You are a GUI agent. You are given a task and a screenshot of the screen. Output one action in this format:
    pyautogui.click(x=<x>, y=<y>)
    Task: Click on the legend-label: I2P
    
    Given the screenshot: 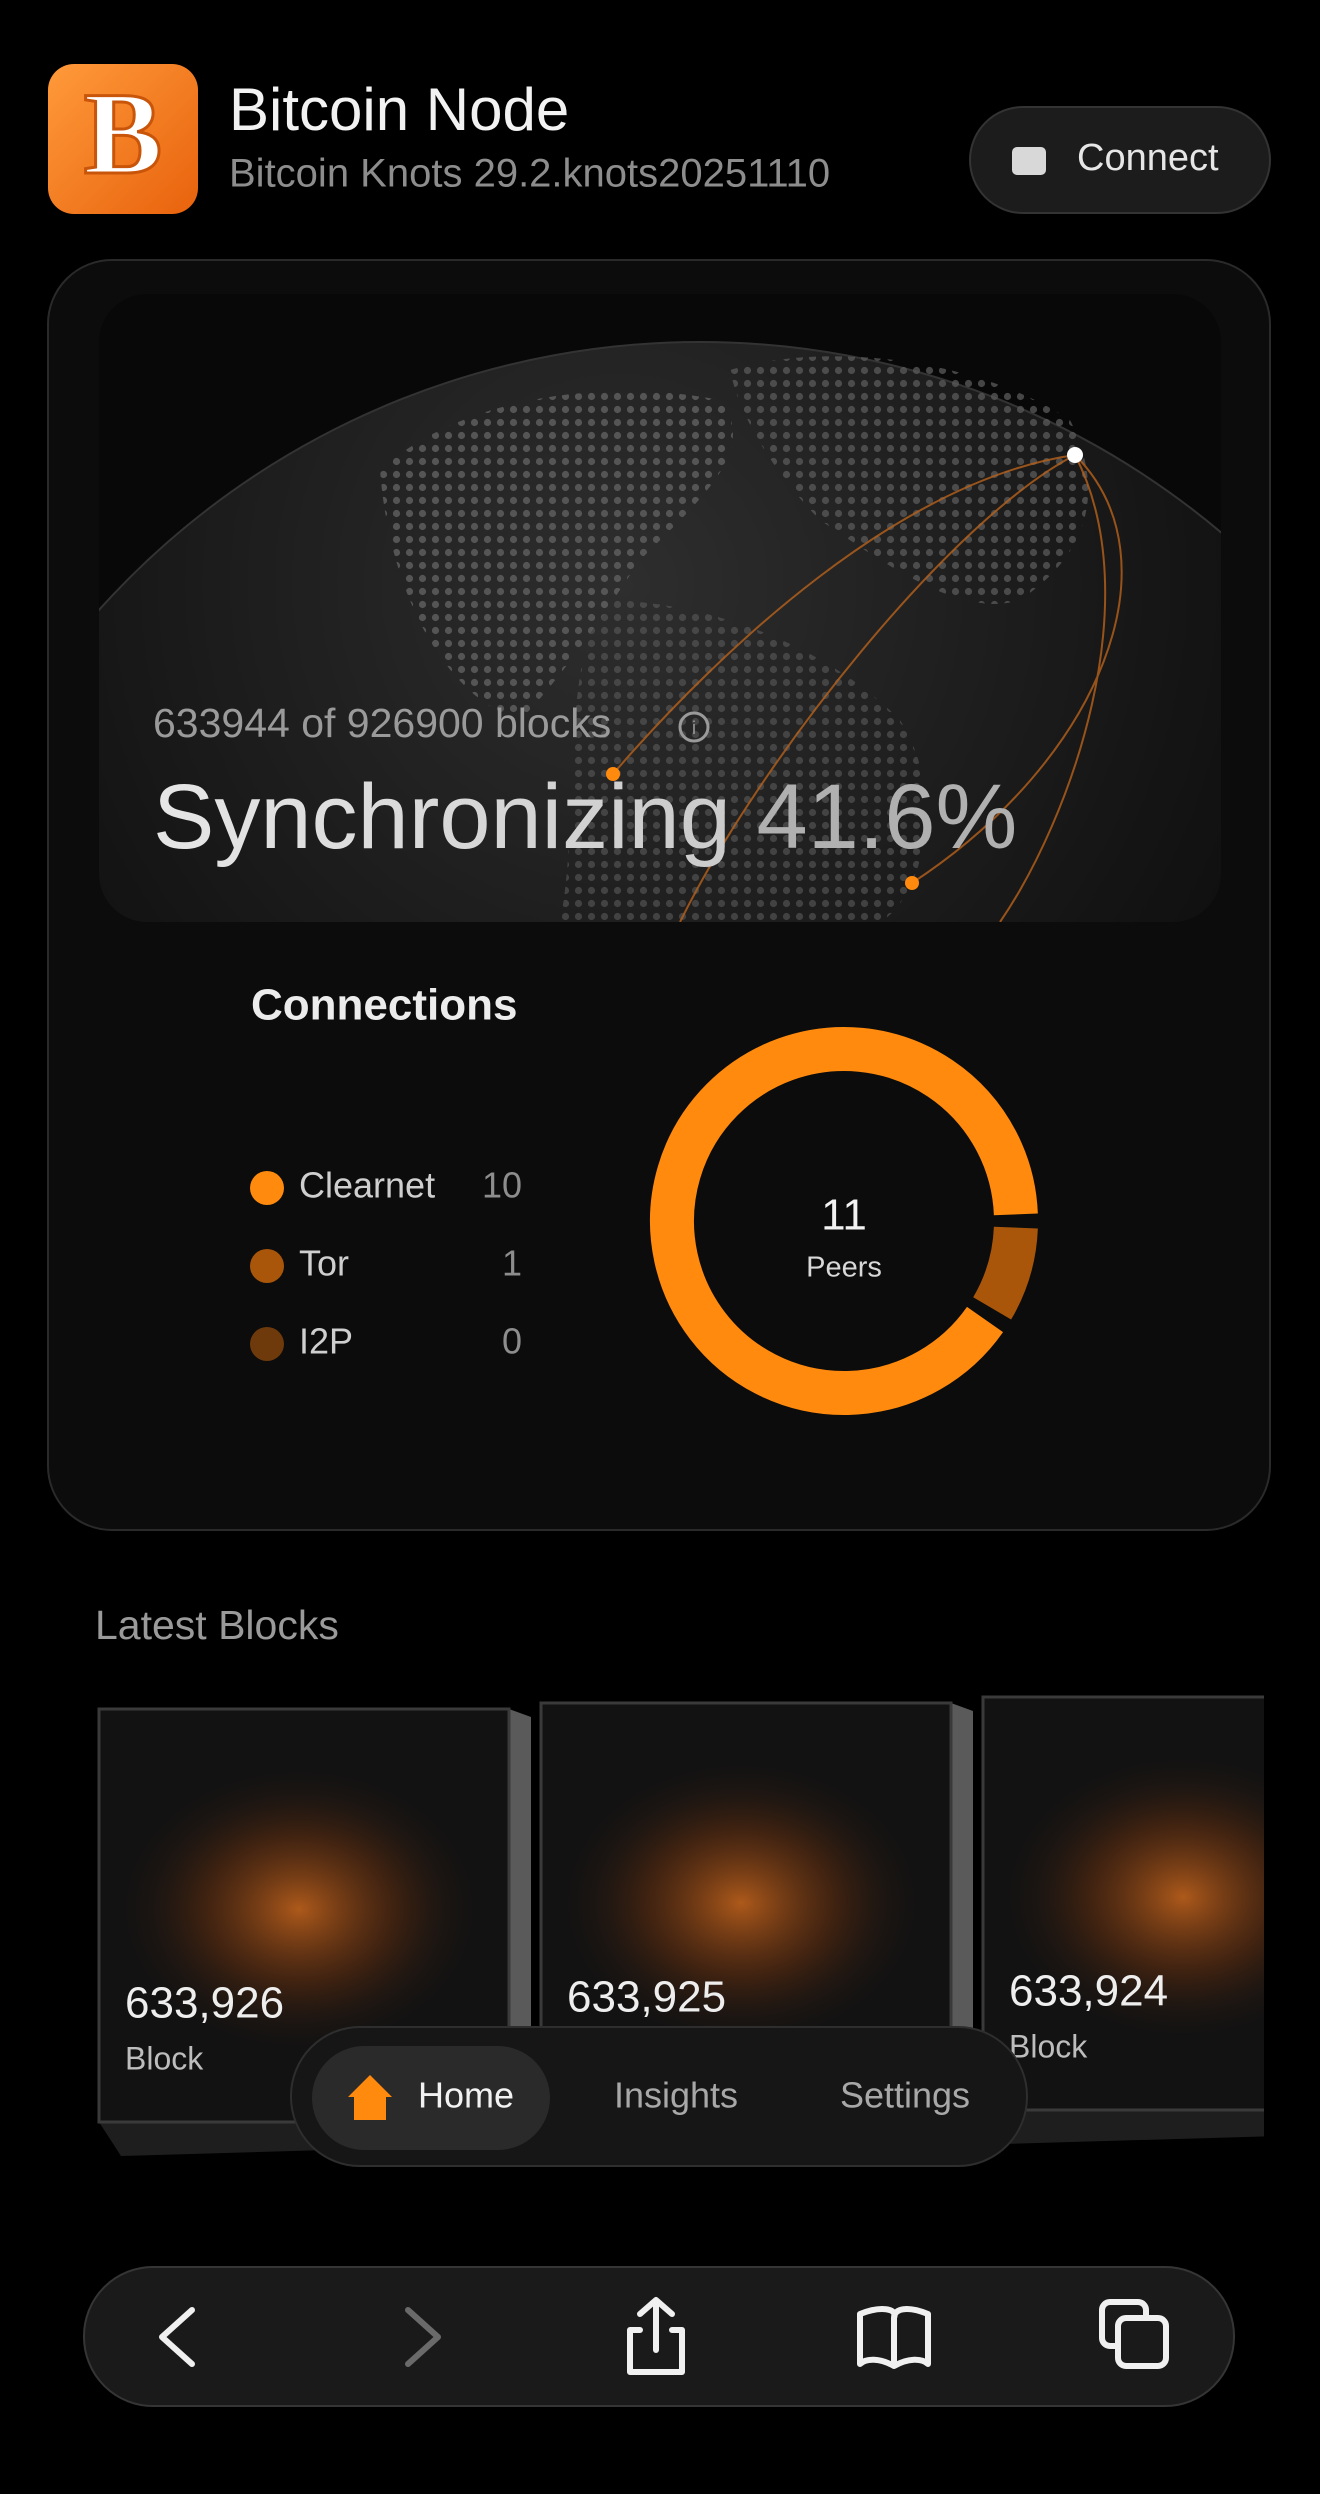 What is the action you would take?
    pyautogui.click(x=326, y=1341)
    